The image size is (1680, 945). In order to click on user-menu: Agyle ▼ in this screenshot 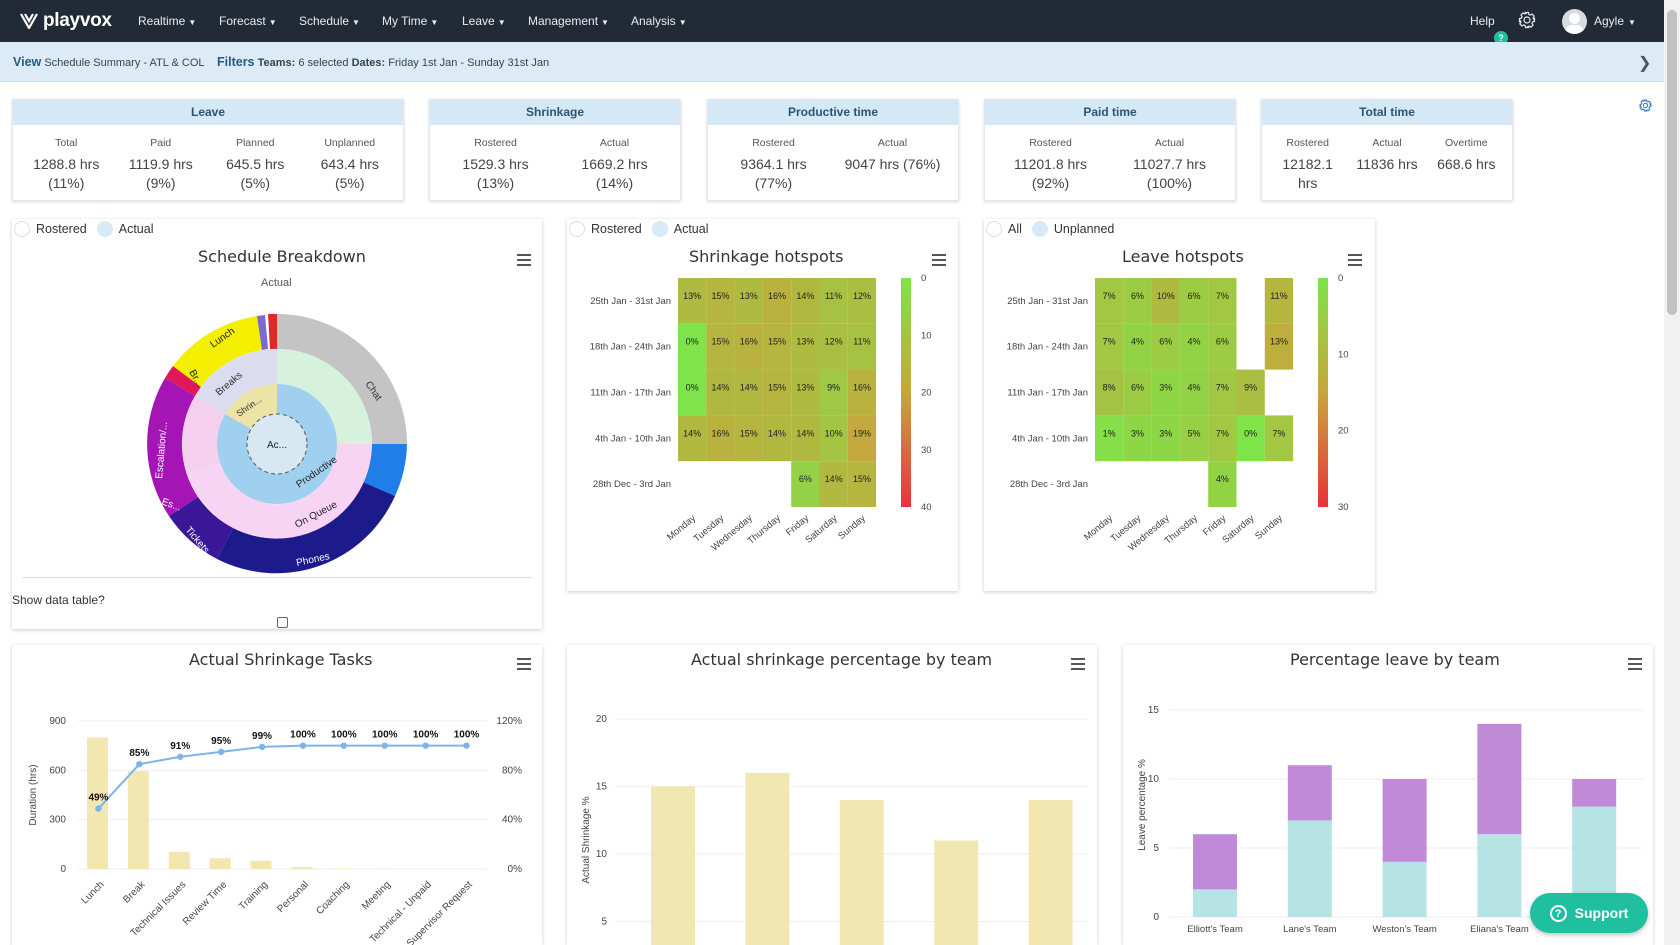, I will do `click(1615, 21)`.